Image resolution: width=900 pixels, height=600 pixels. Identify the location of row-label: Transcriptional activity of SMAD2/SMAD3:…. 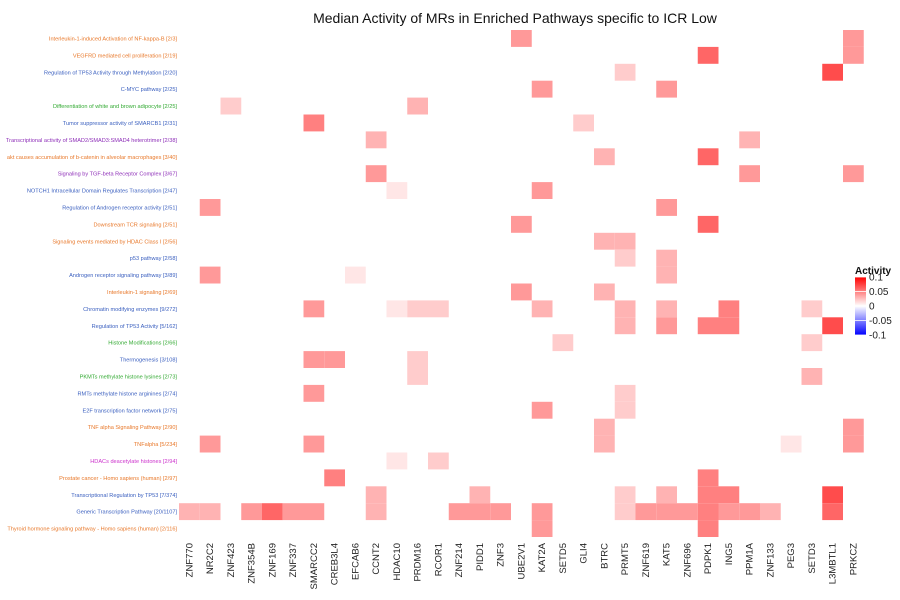
(92, 141).